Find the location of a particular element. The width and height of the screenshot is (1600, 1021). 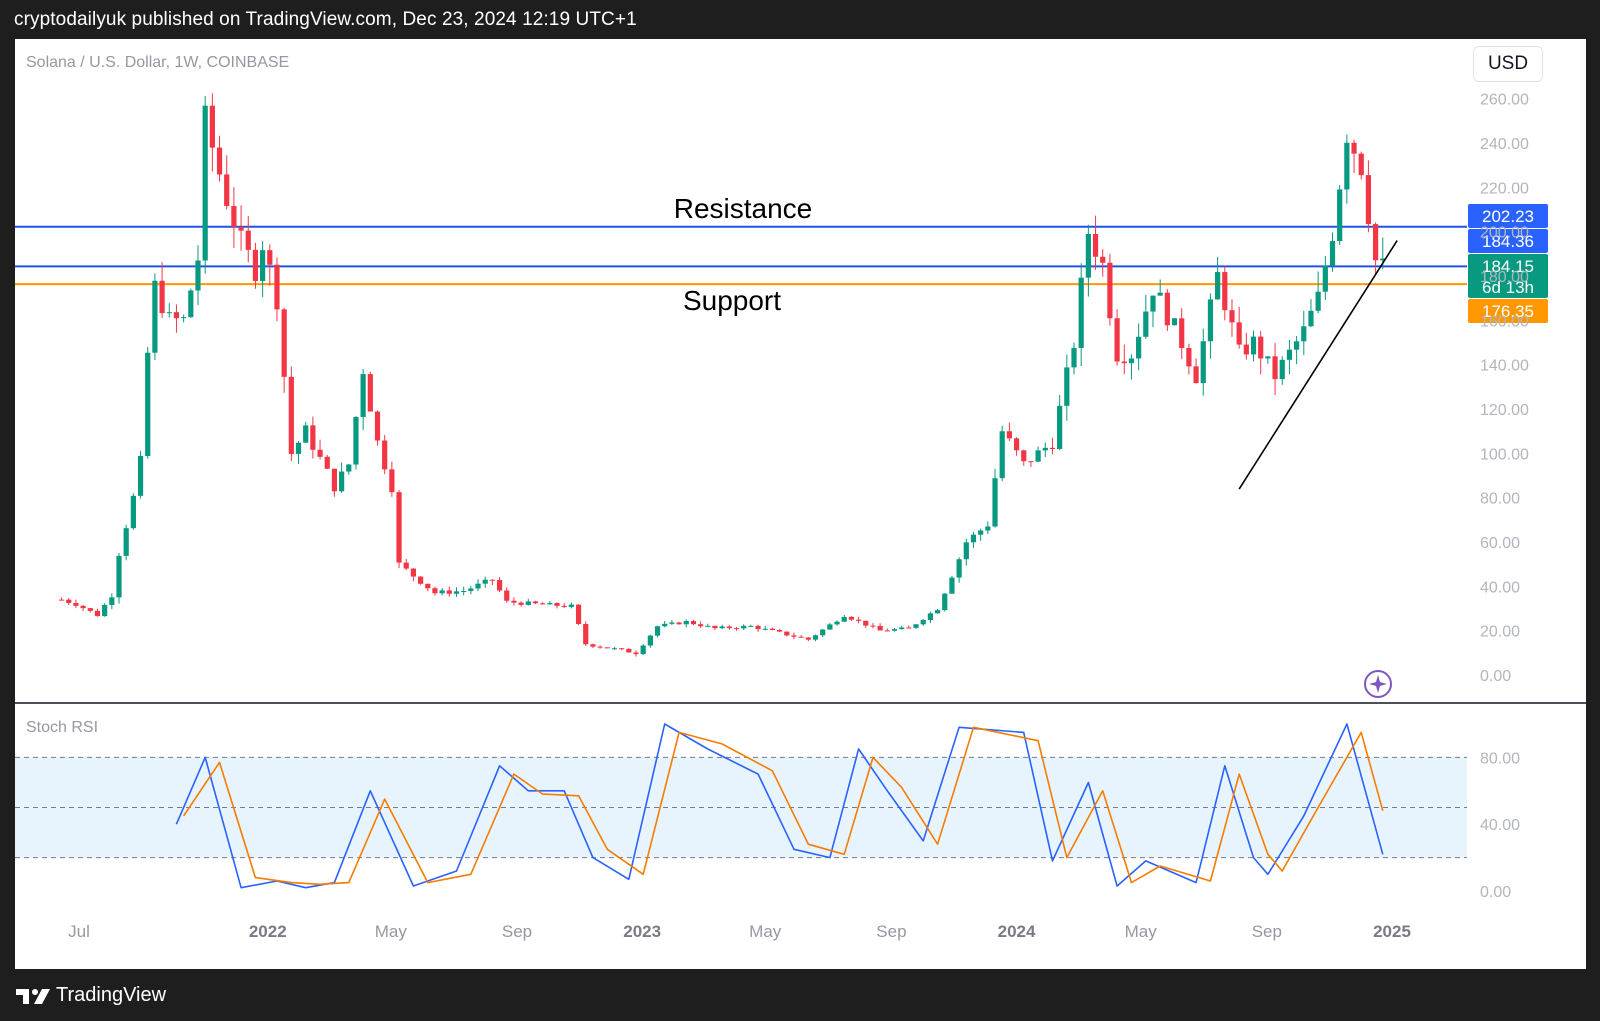

last-price-tag-countdown: 6d 13h is located at coordinates (1508, 287).